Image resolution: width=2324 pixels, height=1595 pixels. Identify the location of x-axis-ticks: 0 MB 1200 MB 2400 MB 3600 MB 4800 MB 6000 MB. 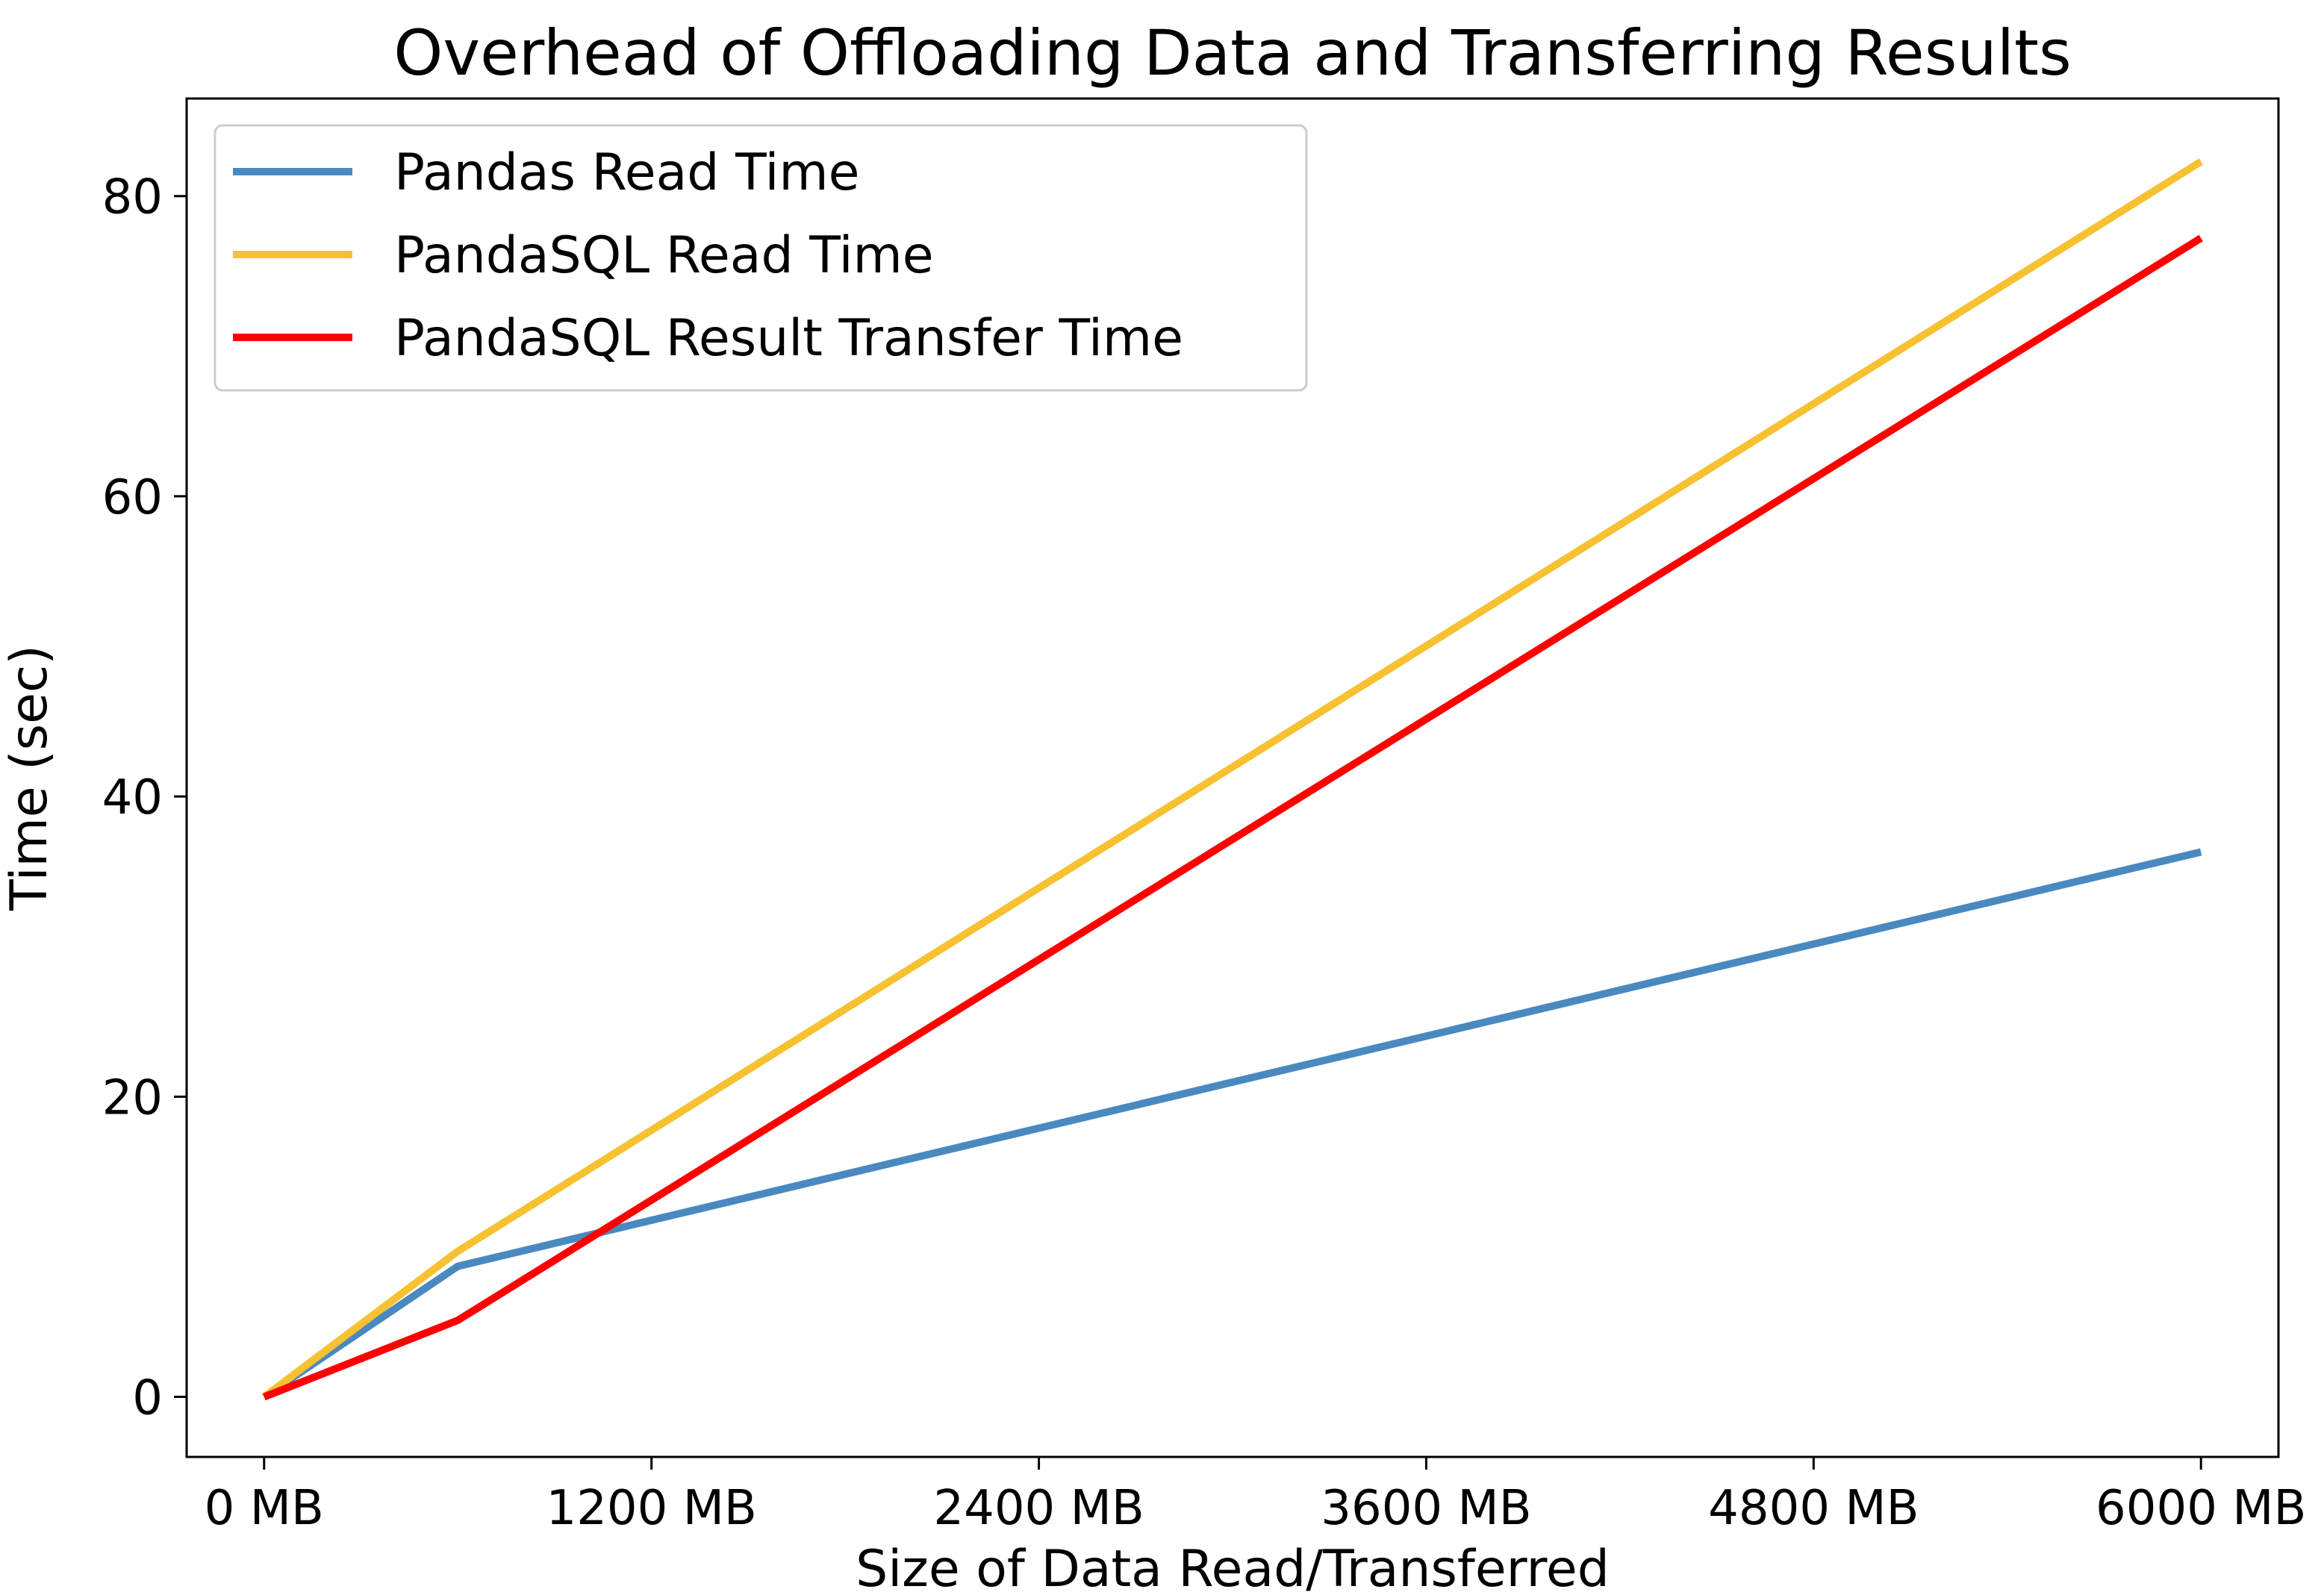
(1255, 1496).